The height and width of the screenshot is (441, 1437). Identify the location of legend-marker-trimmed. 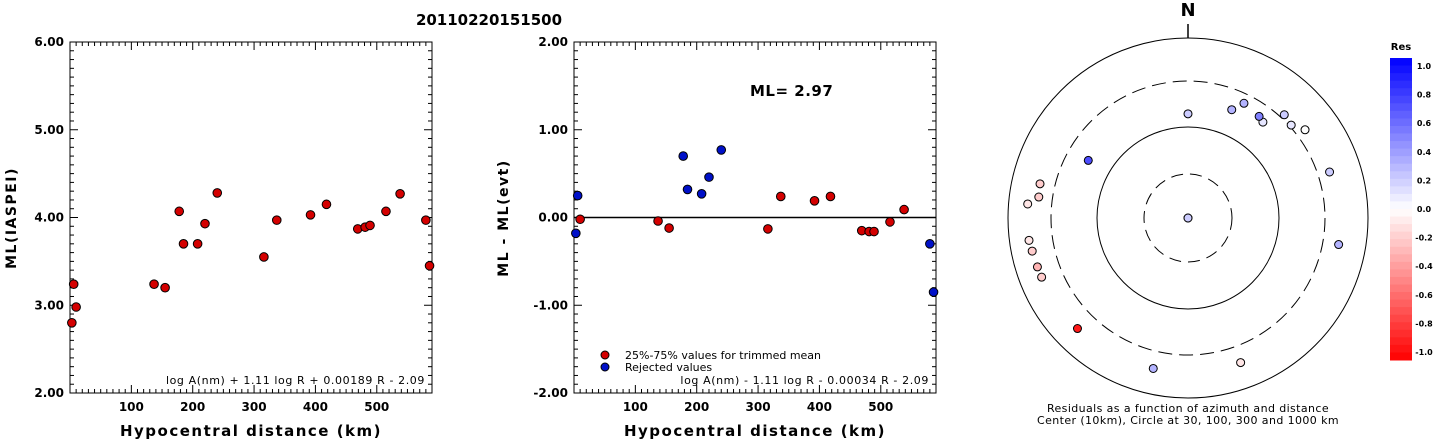
(605, 355).